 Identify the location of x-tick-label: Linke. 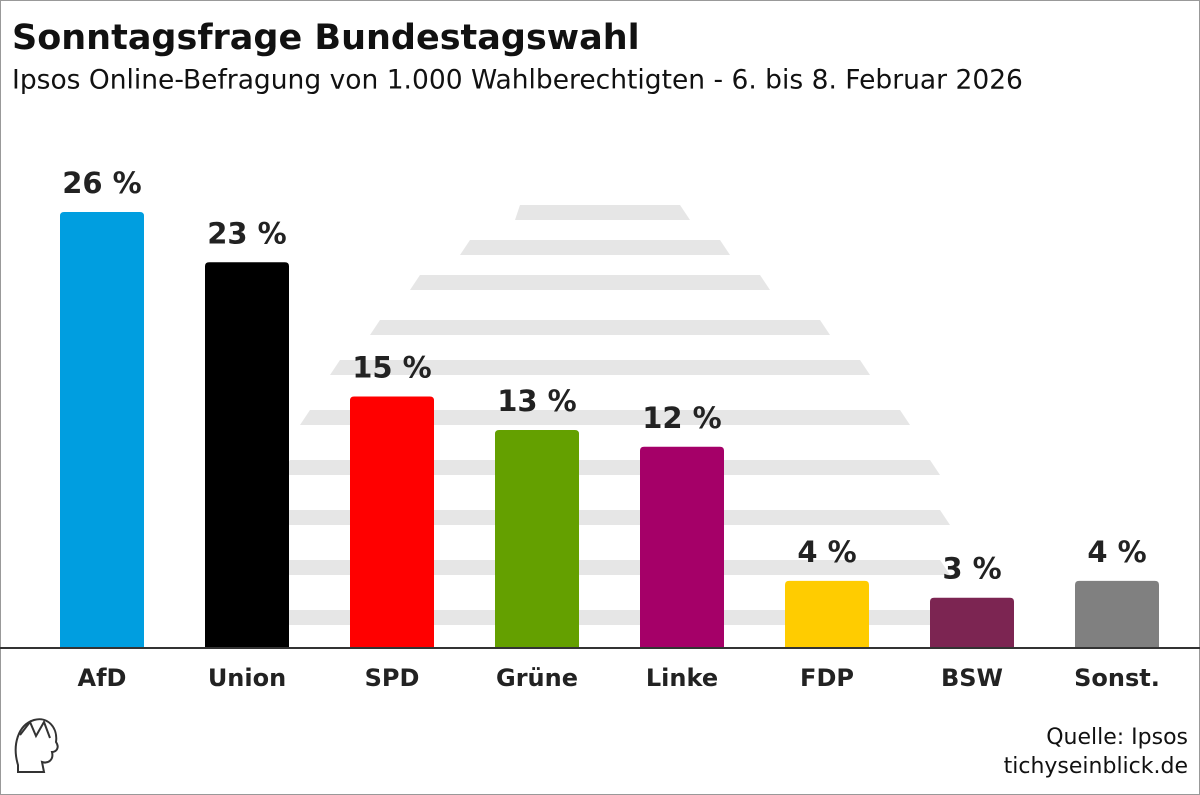
(682, 678).